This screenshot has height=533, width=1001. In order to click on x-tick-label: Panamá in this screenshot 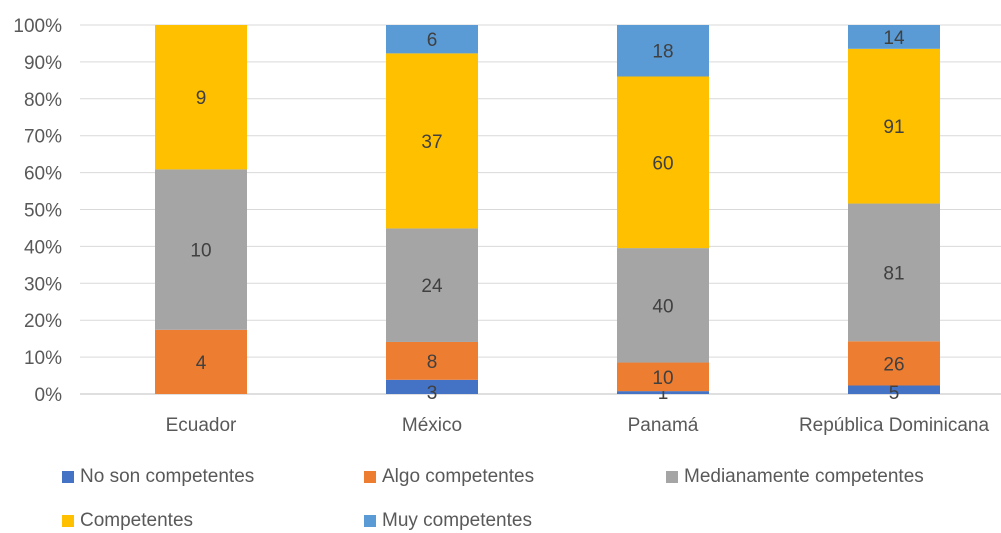, I will do `click(663, 425)`.